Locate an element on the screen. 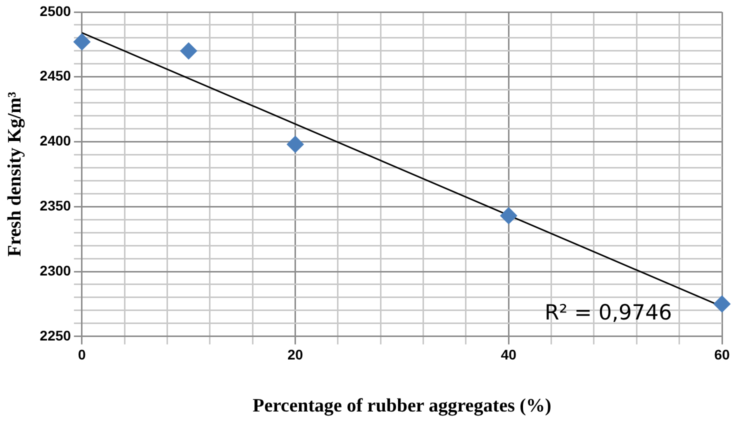 This screenshot has width=736, height=430. x-axis-title: Percentage of rubber aggregates (%) is located at coordinates (402, 406).